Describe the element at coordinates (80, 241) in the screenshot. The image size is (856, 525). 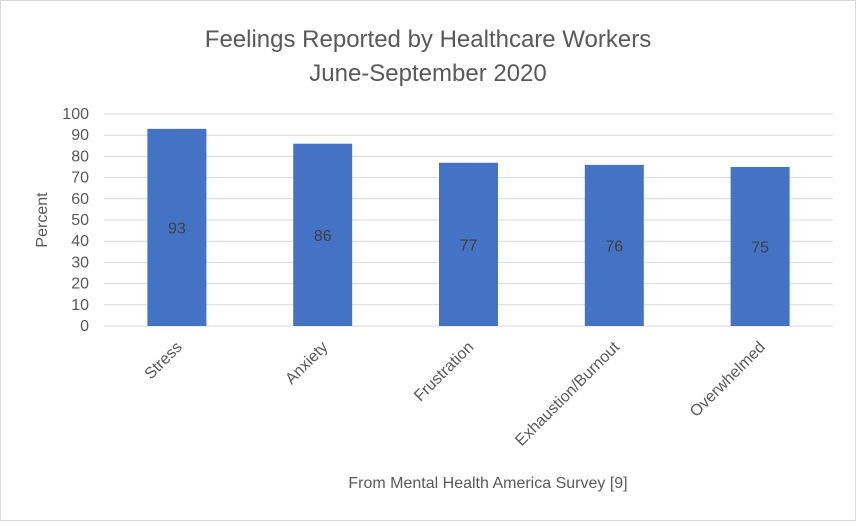
I see `y-tick-label: 40` at that location.